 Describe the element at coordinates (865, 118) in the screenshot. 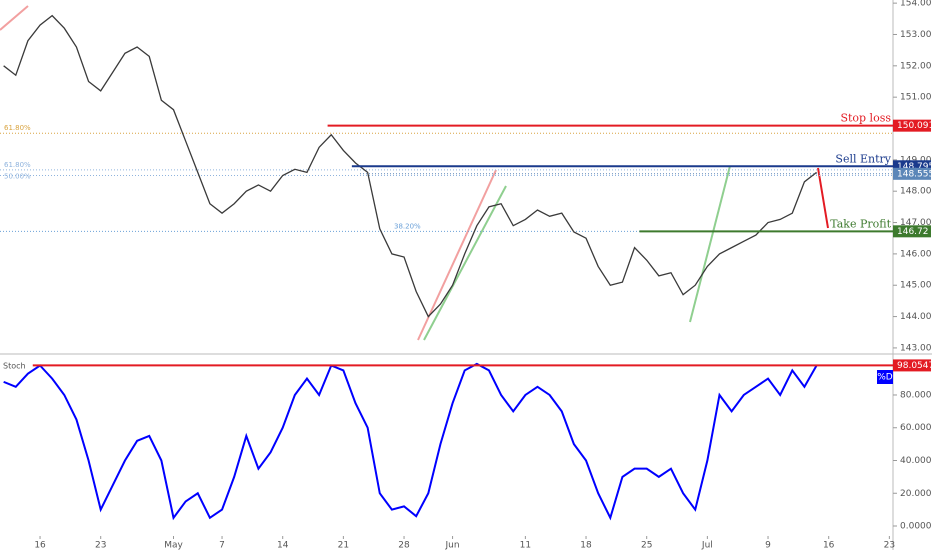

I see `level-label: Stop loss` at that location.